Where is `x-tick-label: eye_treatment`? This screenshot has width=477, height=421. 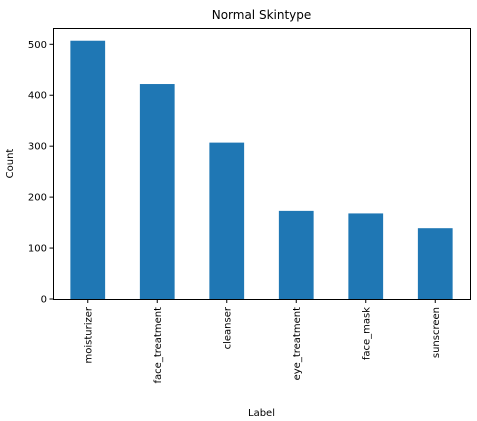
x-tick-label: eye_treatment is located at coordinates (297, 343).